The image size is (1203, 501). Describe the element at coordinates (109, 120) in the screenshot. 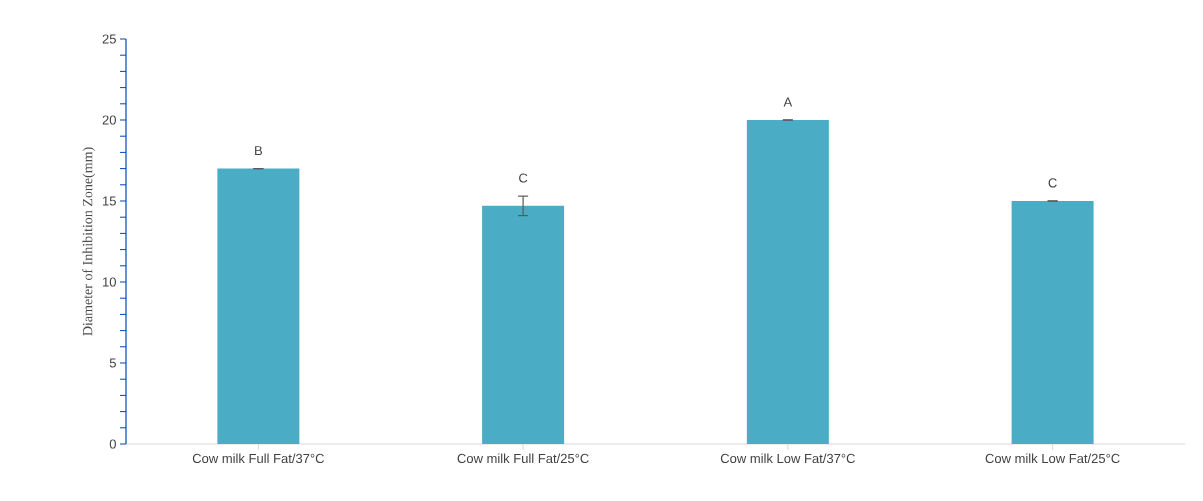

I see `y-tick-label: 20` at that location.